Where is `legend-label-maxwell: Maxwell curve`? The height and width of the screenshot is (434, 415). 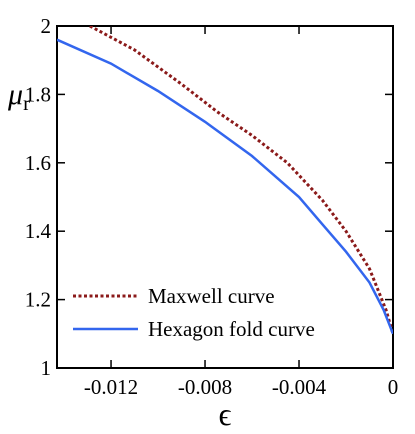
legend-label-maxwell: Maxwell curve is located at coordinates (211, 296).